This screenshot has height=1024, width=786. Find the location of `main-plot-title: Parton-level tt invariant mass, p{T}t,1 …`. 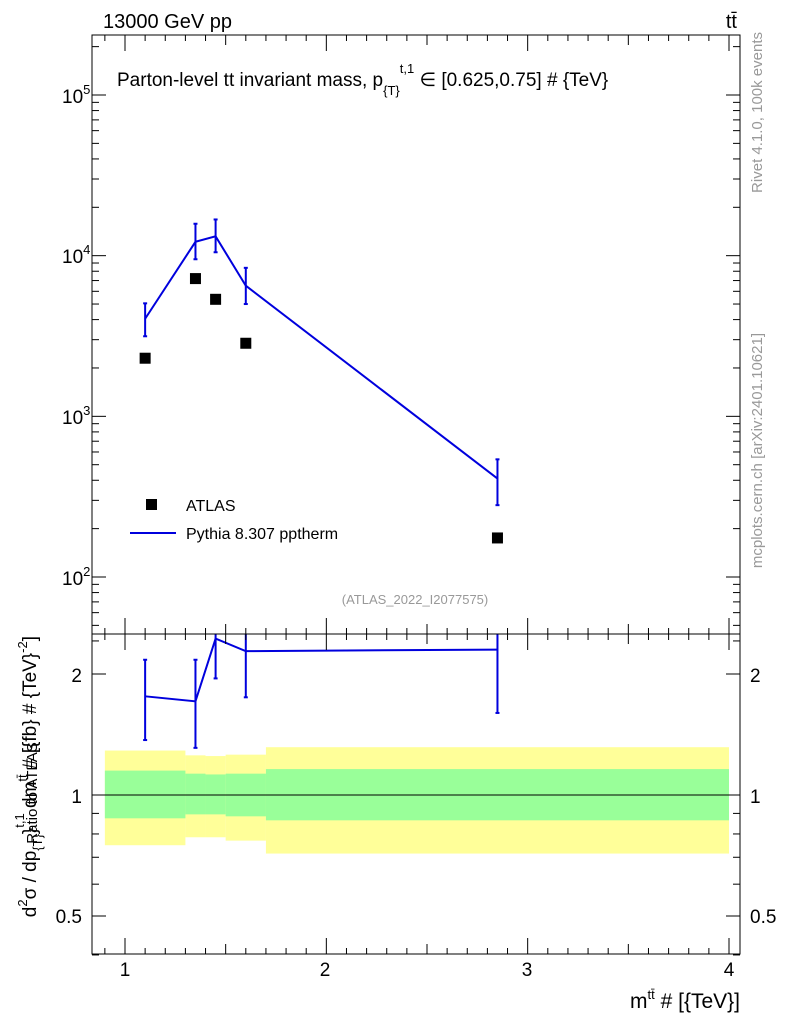

main-plot-title: Parton-level tt invariant mass, p{T}t,1 … is located at coordinates (362, 79).